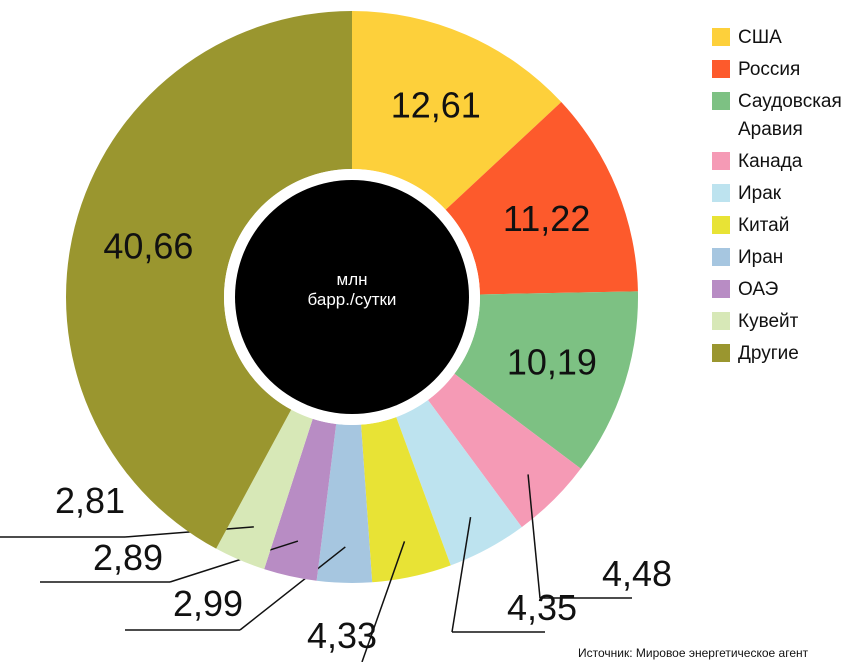 This screenshot has width=862, height=662. What do you see at coordinates (352, 279) in the screenshot?
I see `center-label: млн` at bounding box center [352, 279].